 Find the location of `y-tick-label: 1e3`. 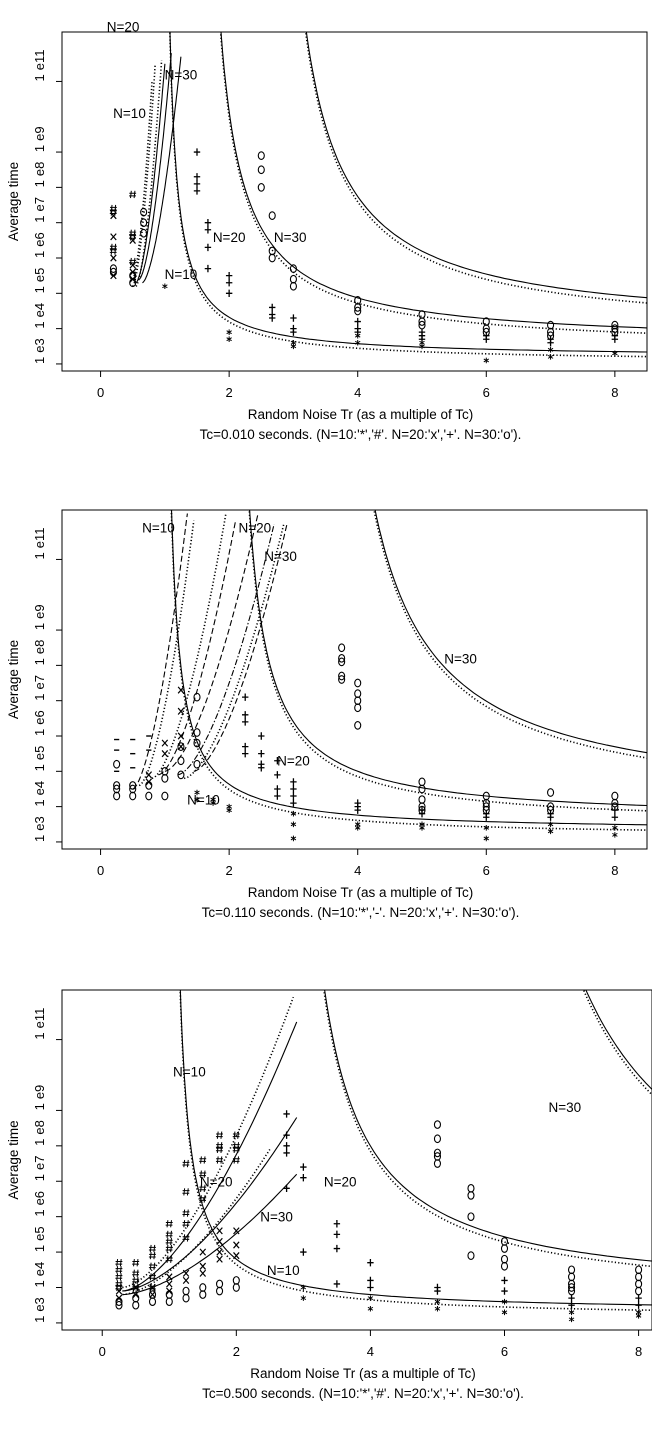

y-tick-label: 1e3 is located at coordinates (39, 351).